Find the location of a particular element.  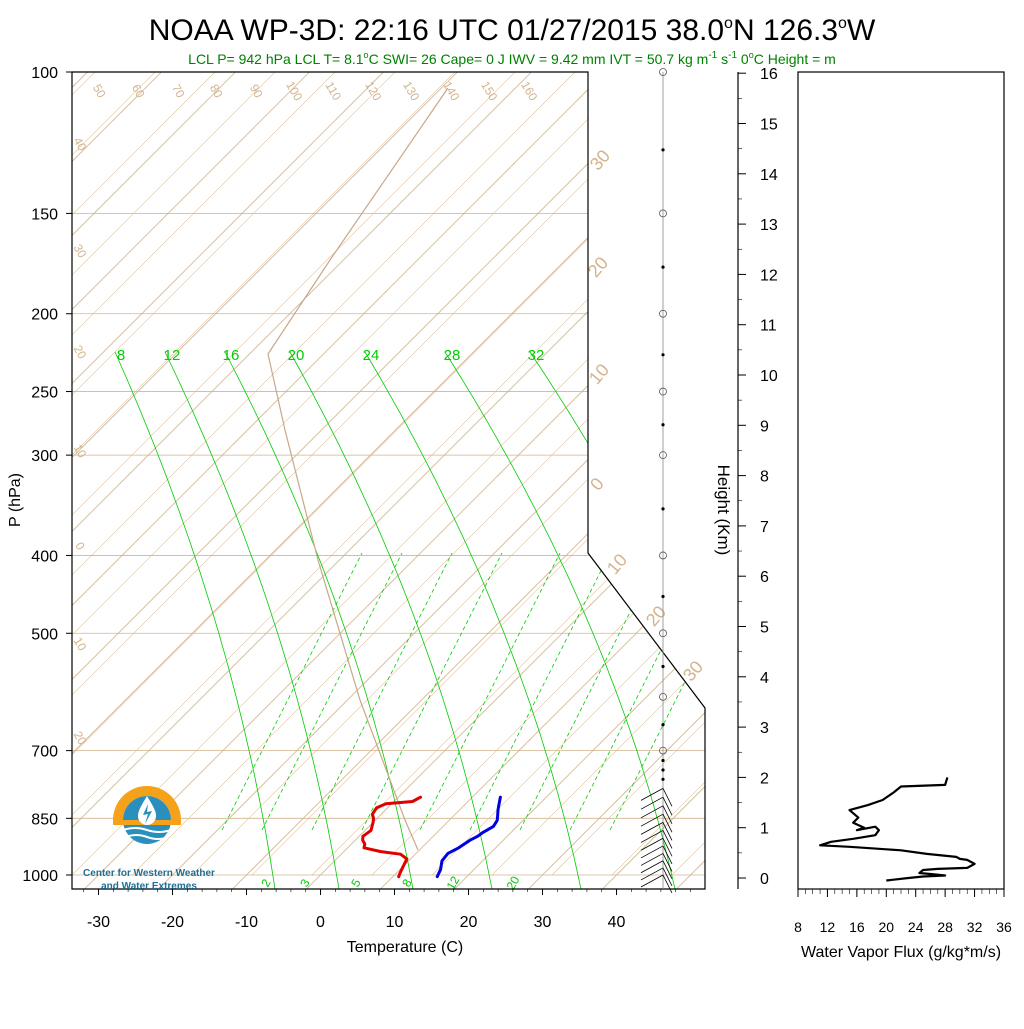

isotherm-line is located at coordinates (154, 480).